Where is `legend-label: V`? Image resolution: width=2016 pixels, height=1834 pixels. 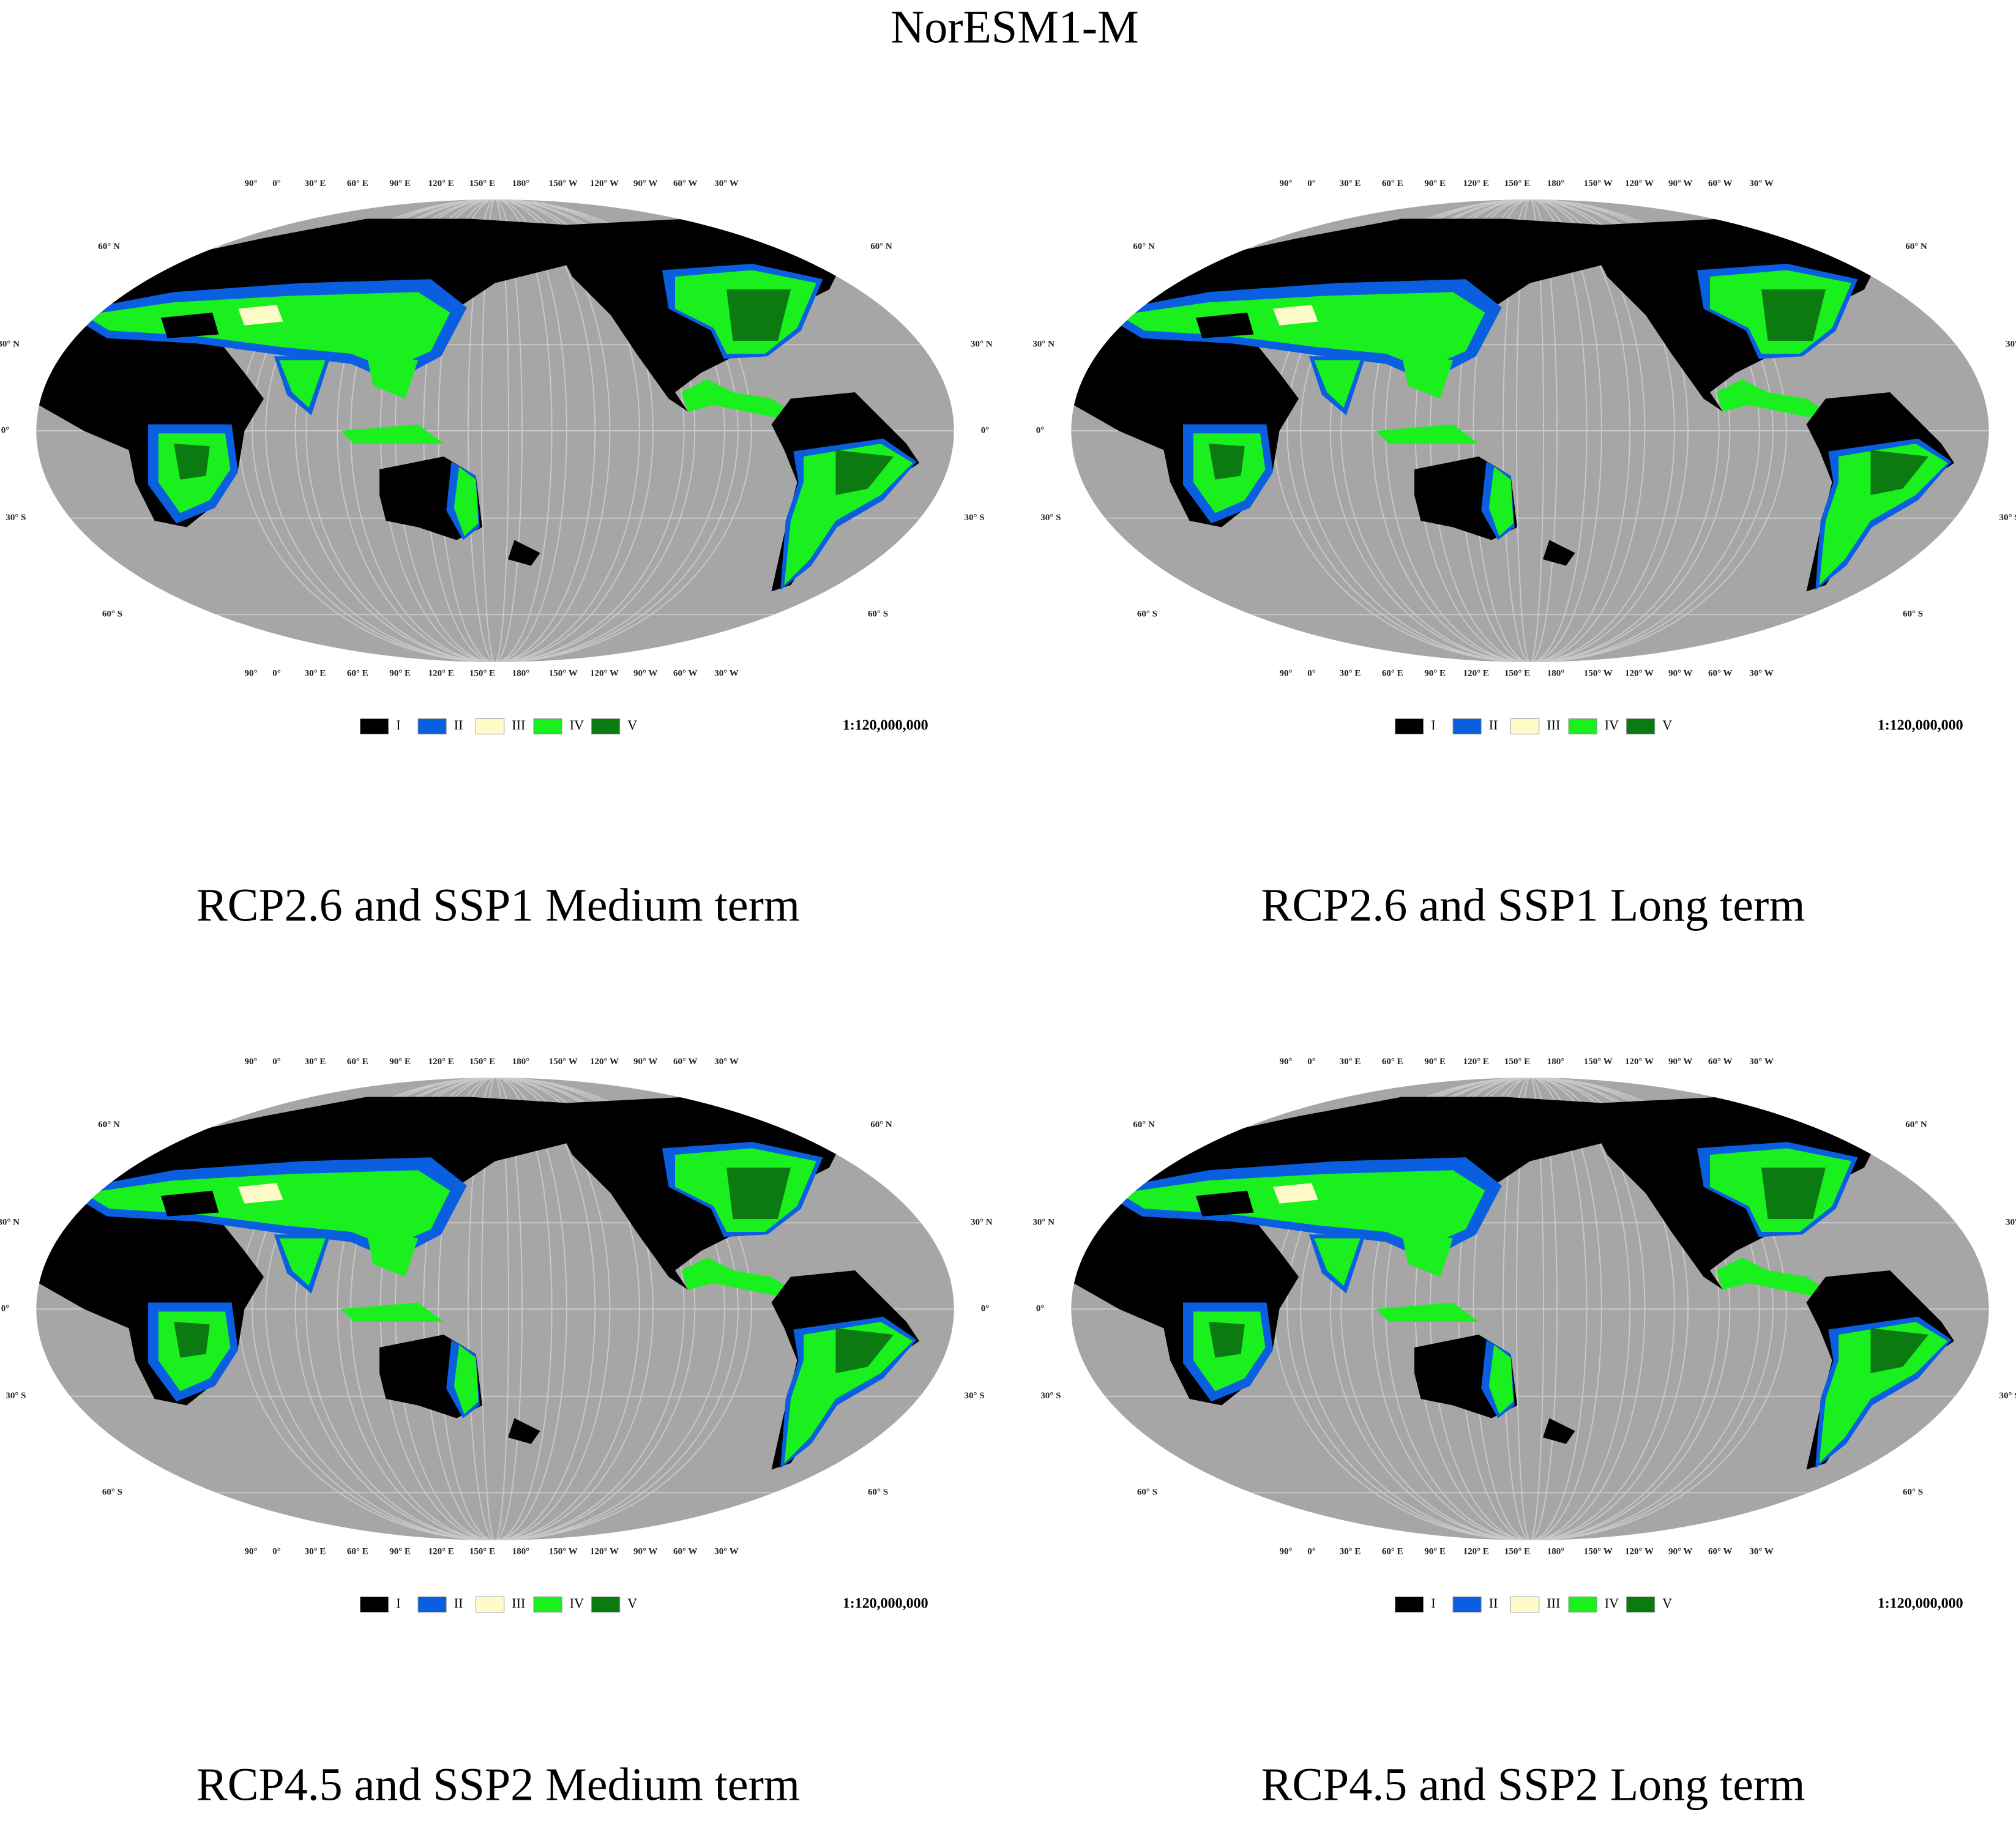
legend-label: V is located at coordinates (632, 1603).